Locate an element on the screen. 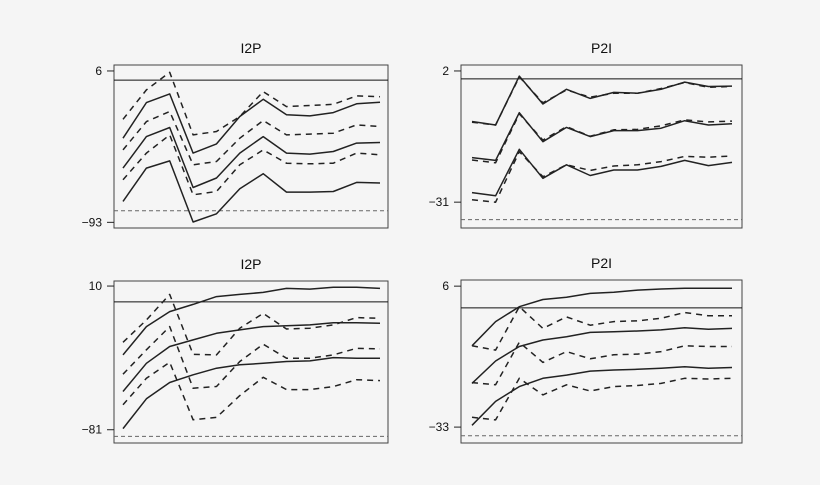 The width and height of the screenshot is (820, 485). panel-2: P2I 2 −31 is located at coordinates (586, 134).